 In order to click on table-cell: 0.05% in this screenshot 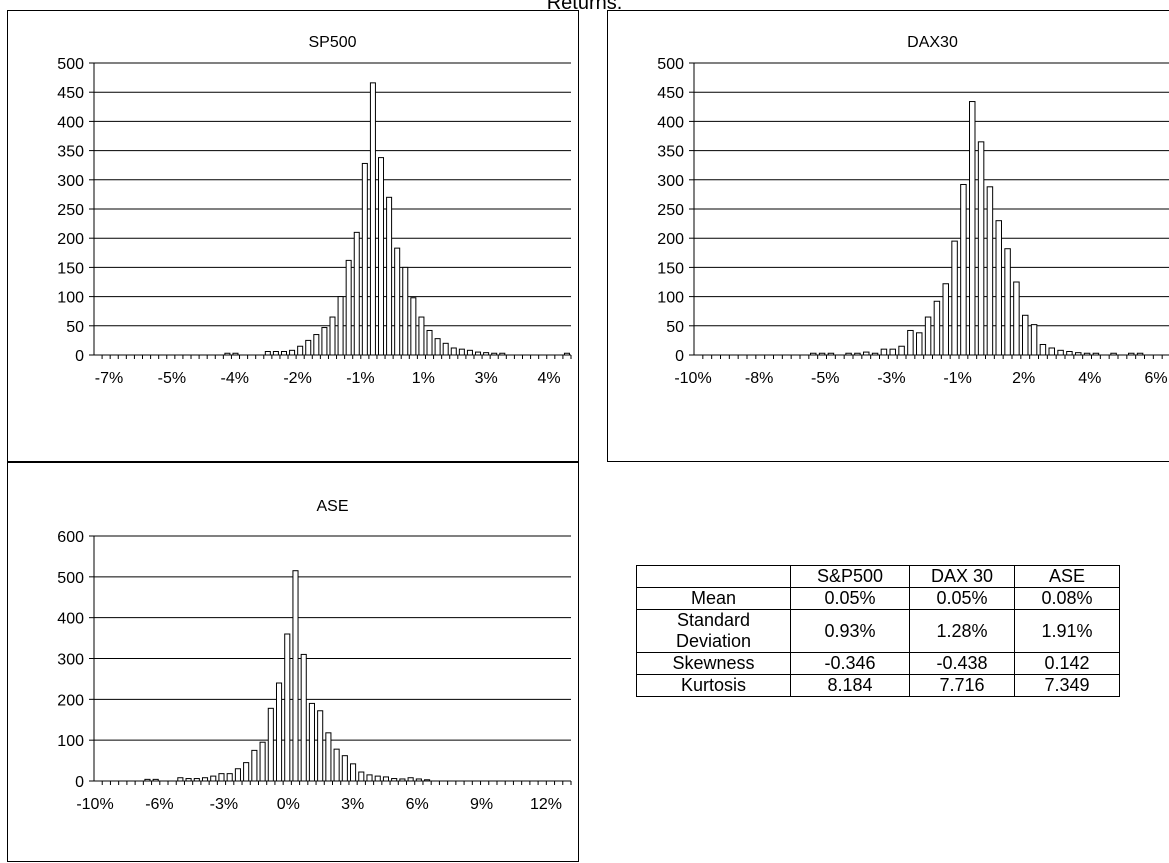, I will do `click(962, 598)`.